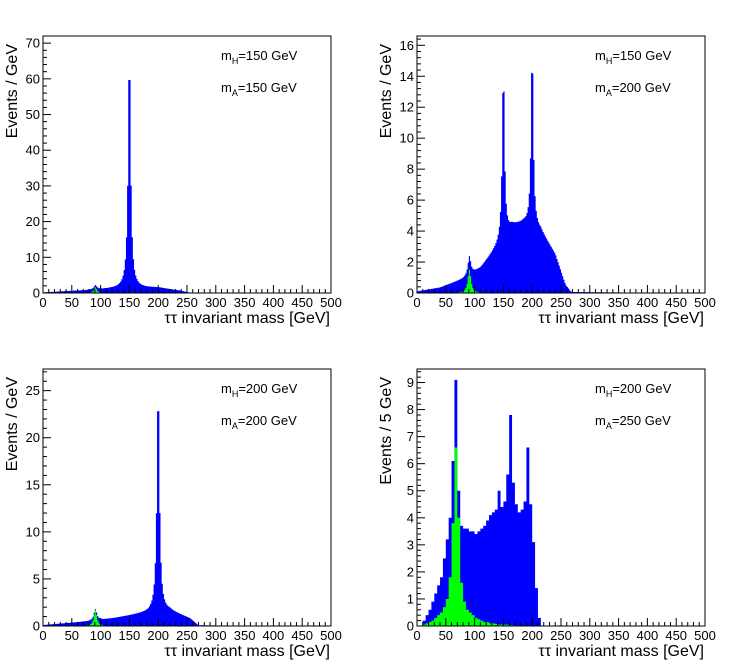 Image resolution: width=747 pixels, height=664 pixels. I want to click on y-tick-label: 14, so click(407, 76).